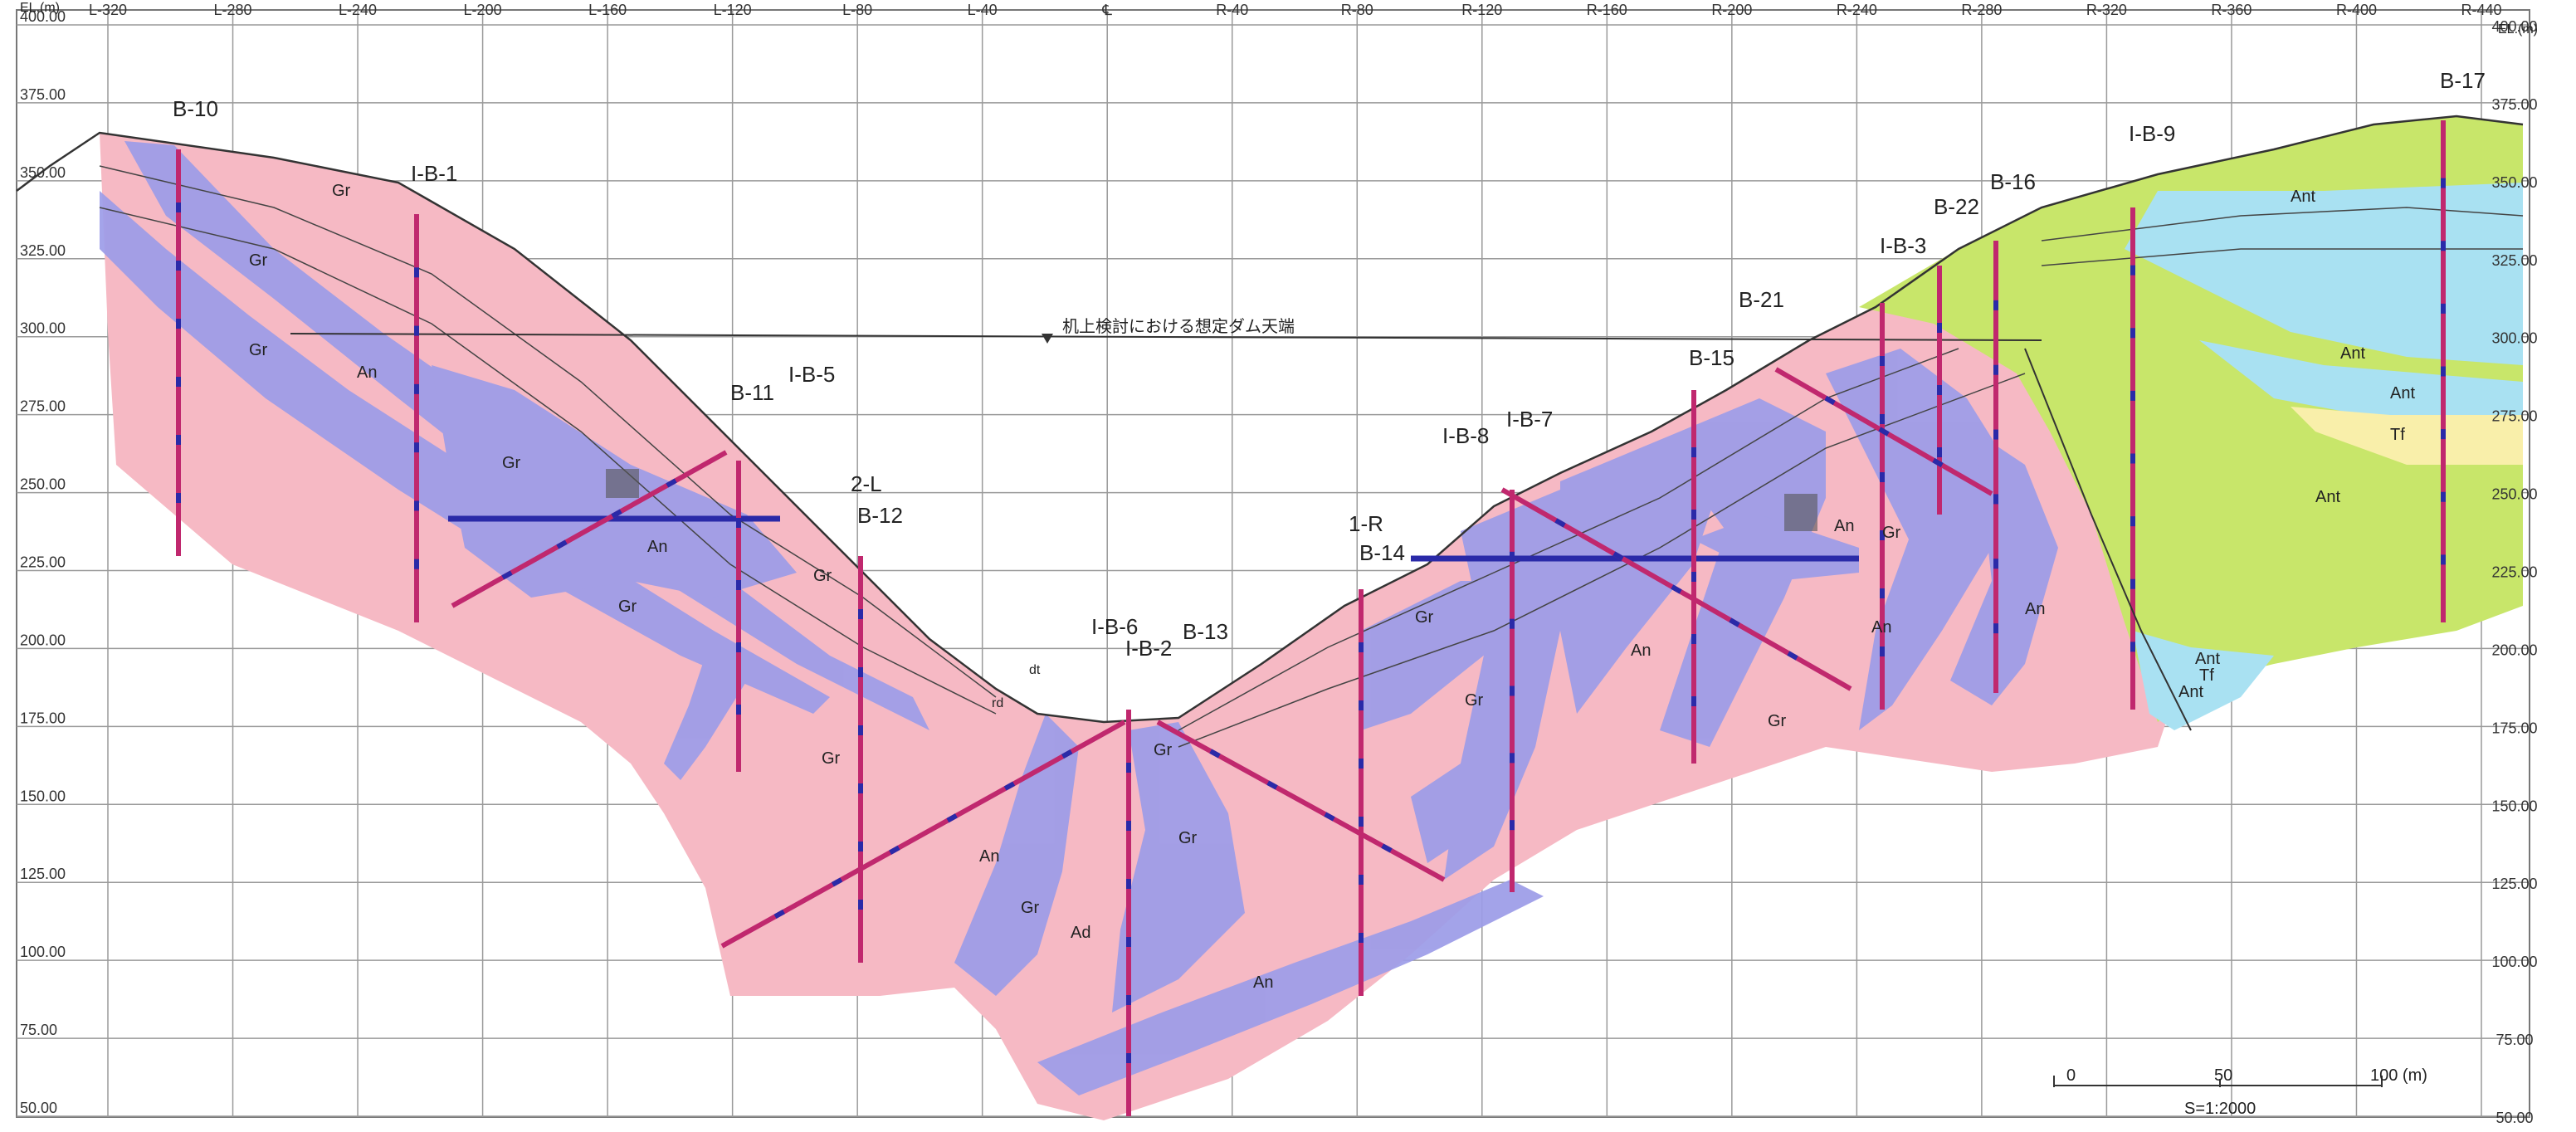 The image size is (2576, 1132). I want to click on elevation-tick-right: 300.00, so click(2514, 338).